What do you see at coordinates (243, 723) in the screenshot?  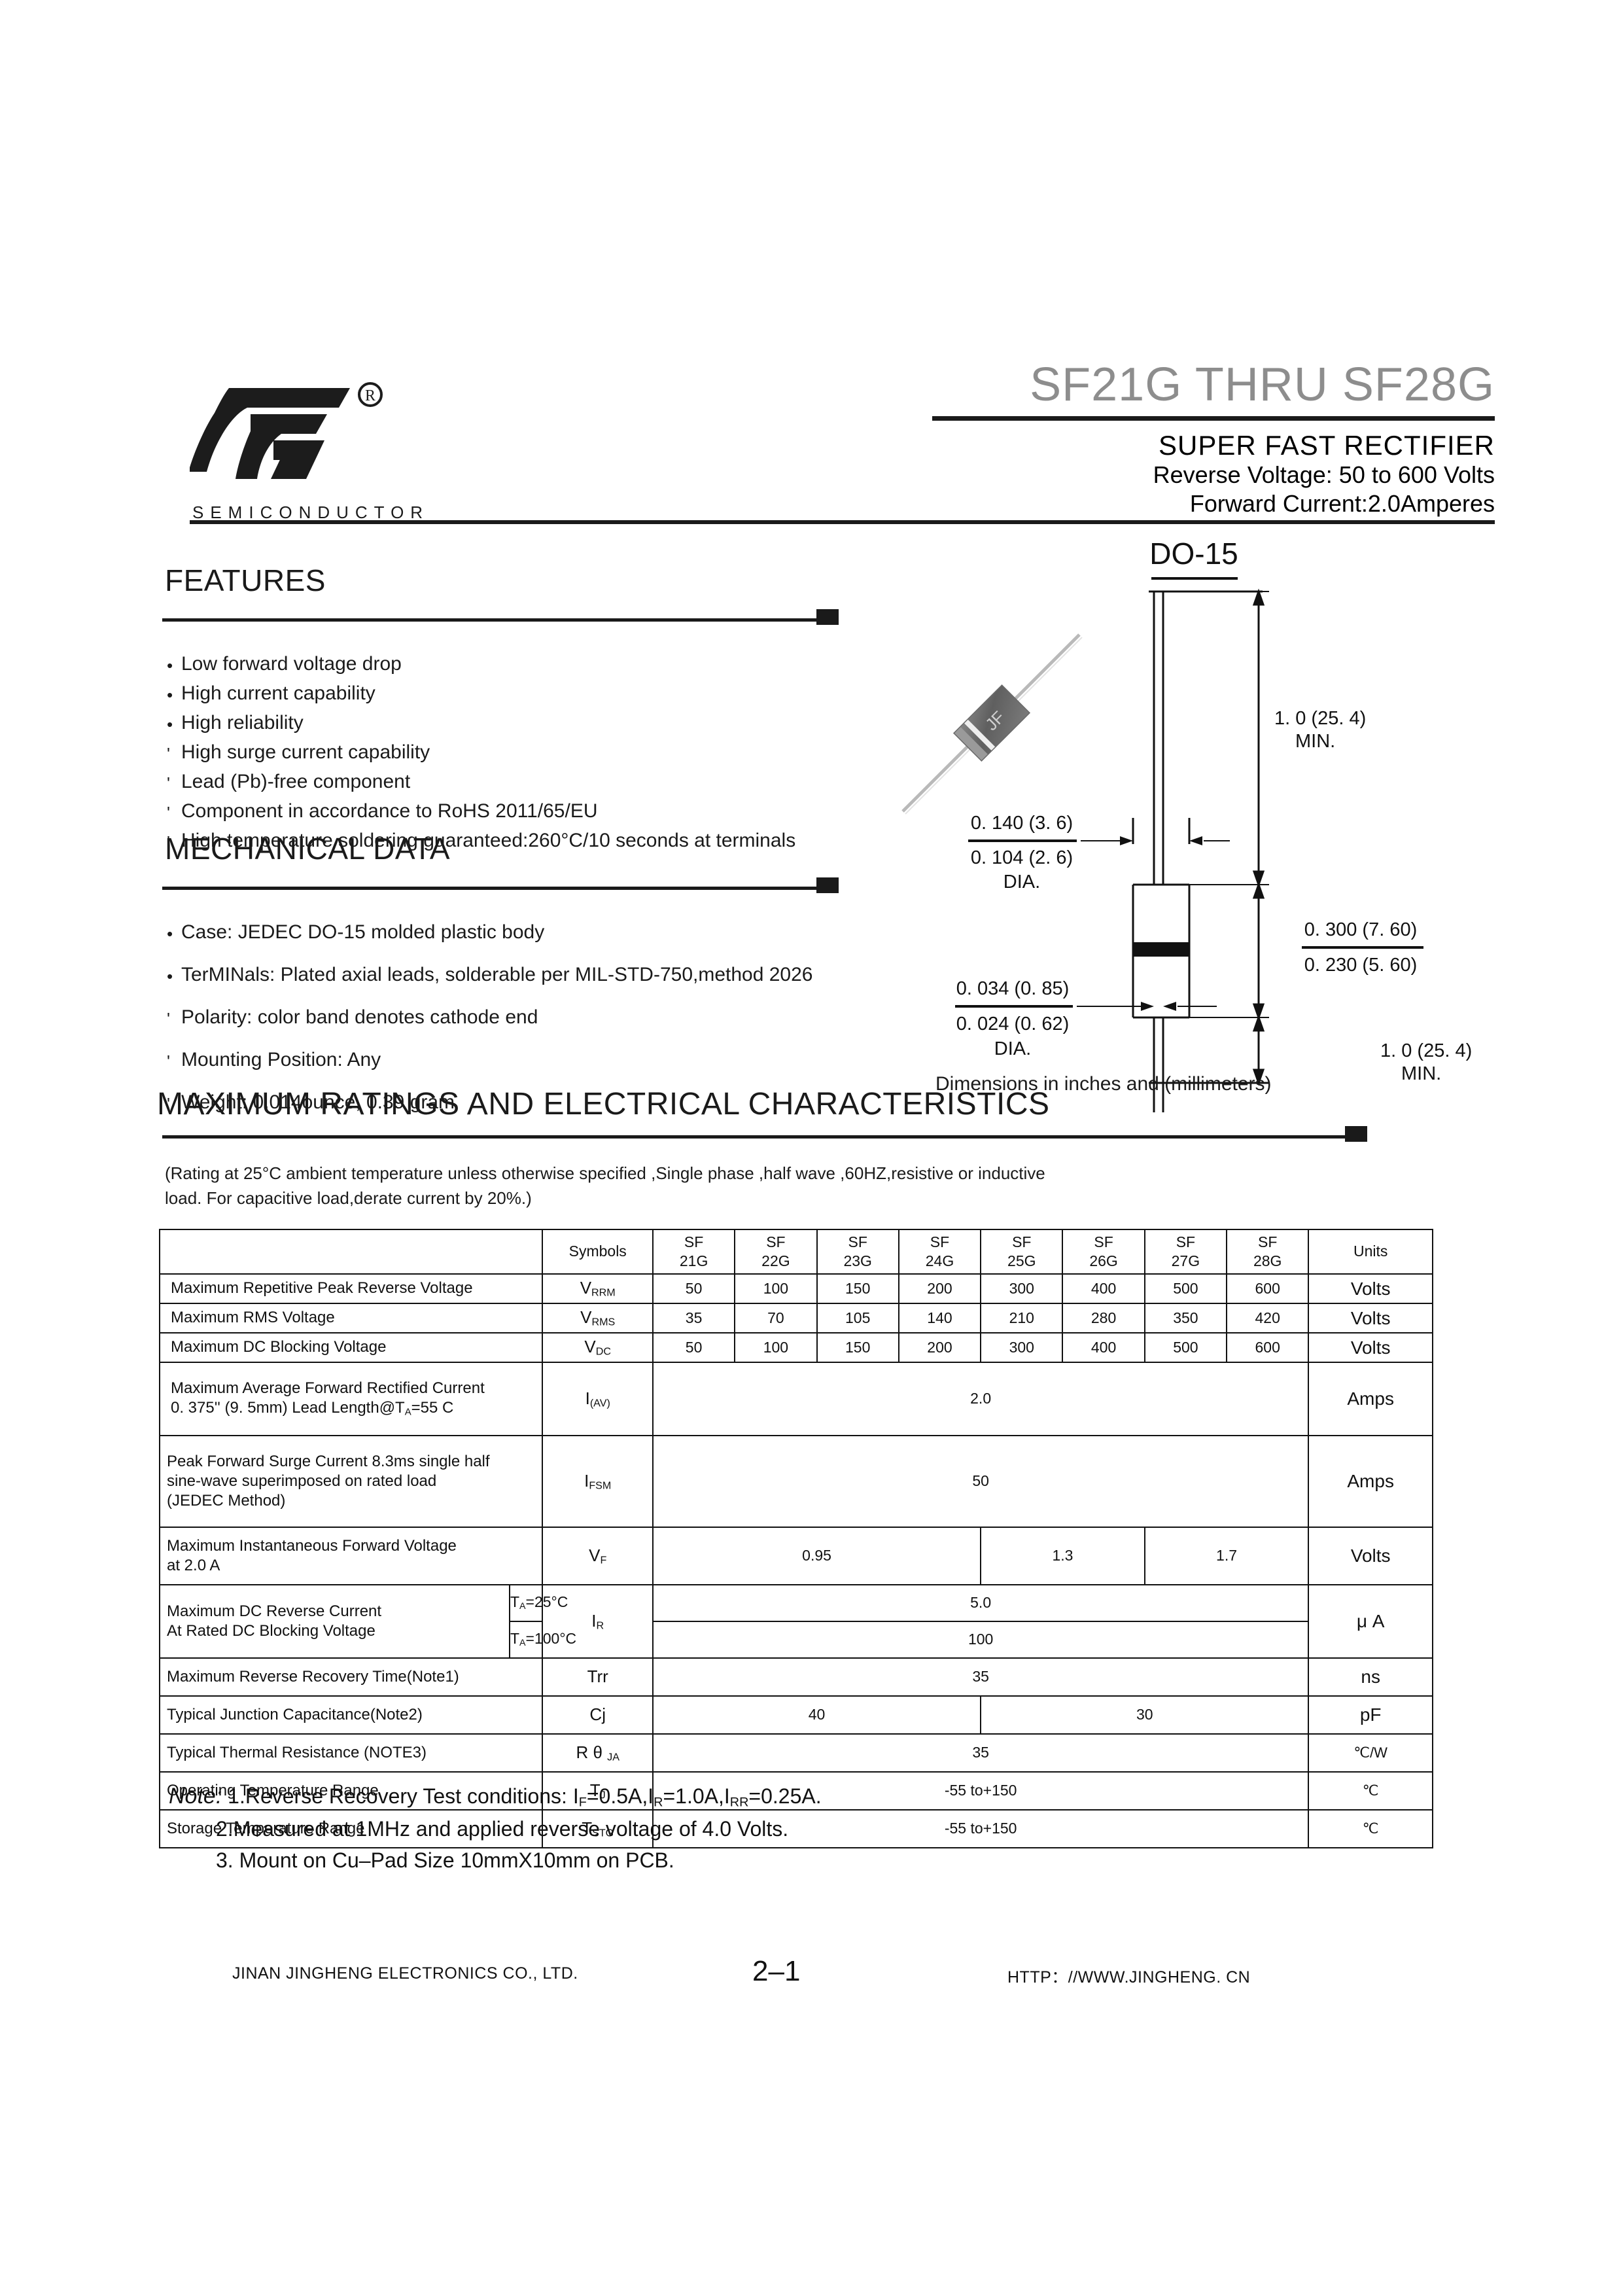 I see `feature-text: High reliability` at bounding box center [243, 723].